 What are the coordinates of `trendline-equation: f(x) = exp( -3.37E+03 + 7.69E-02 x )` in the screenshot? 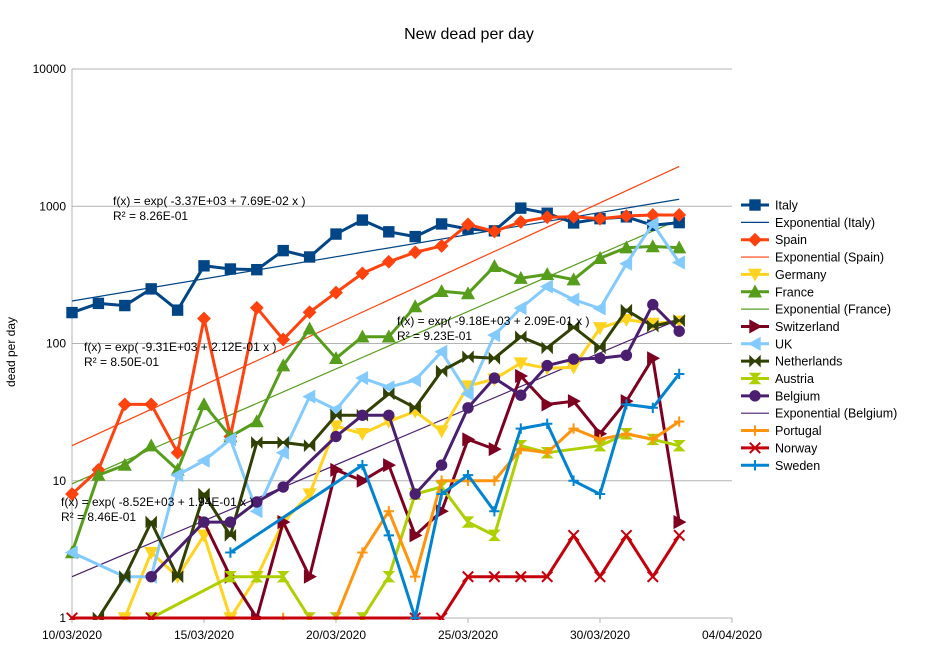 It's located at (209, 201).